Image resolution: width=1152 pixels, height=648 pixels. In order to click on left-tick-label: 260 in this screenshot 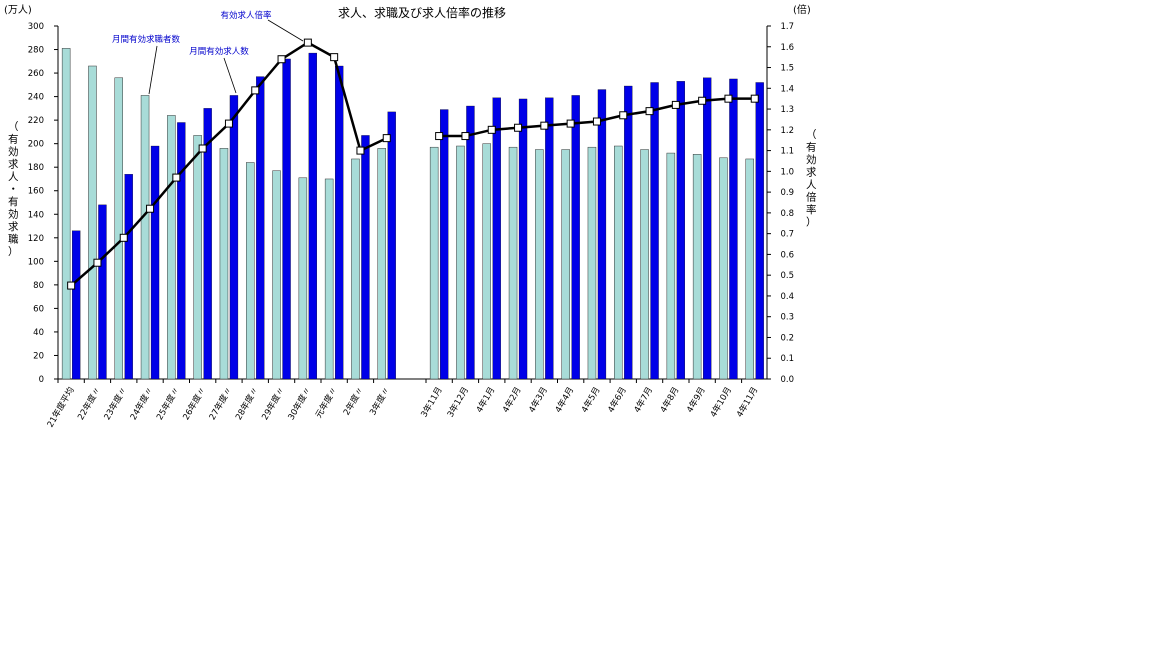, I will do `click(36, 74)`.